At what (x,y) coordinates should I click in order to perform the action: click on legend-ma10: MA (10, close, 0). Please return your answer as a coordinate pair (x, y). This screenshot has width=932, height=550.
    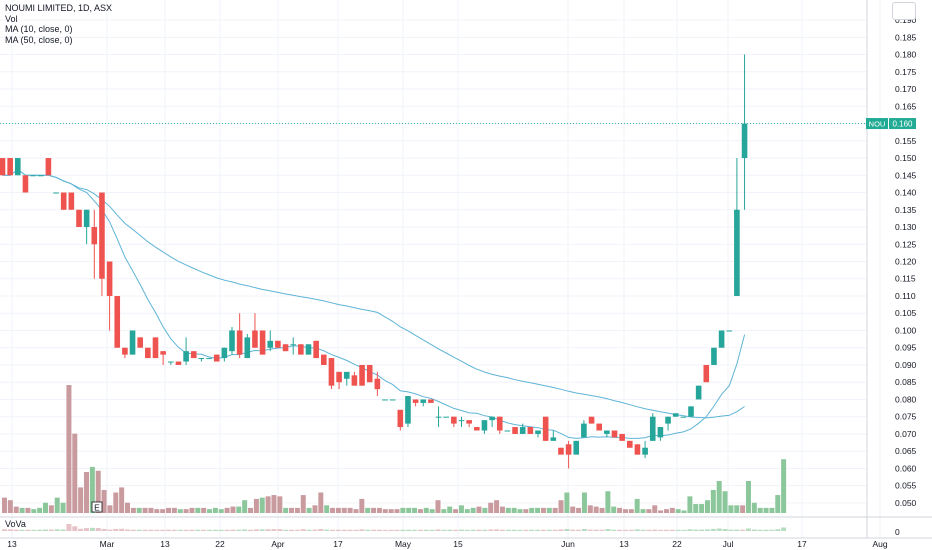
    Looking at the image, I should click on (39, 29).